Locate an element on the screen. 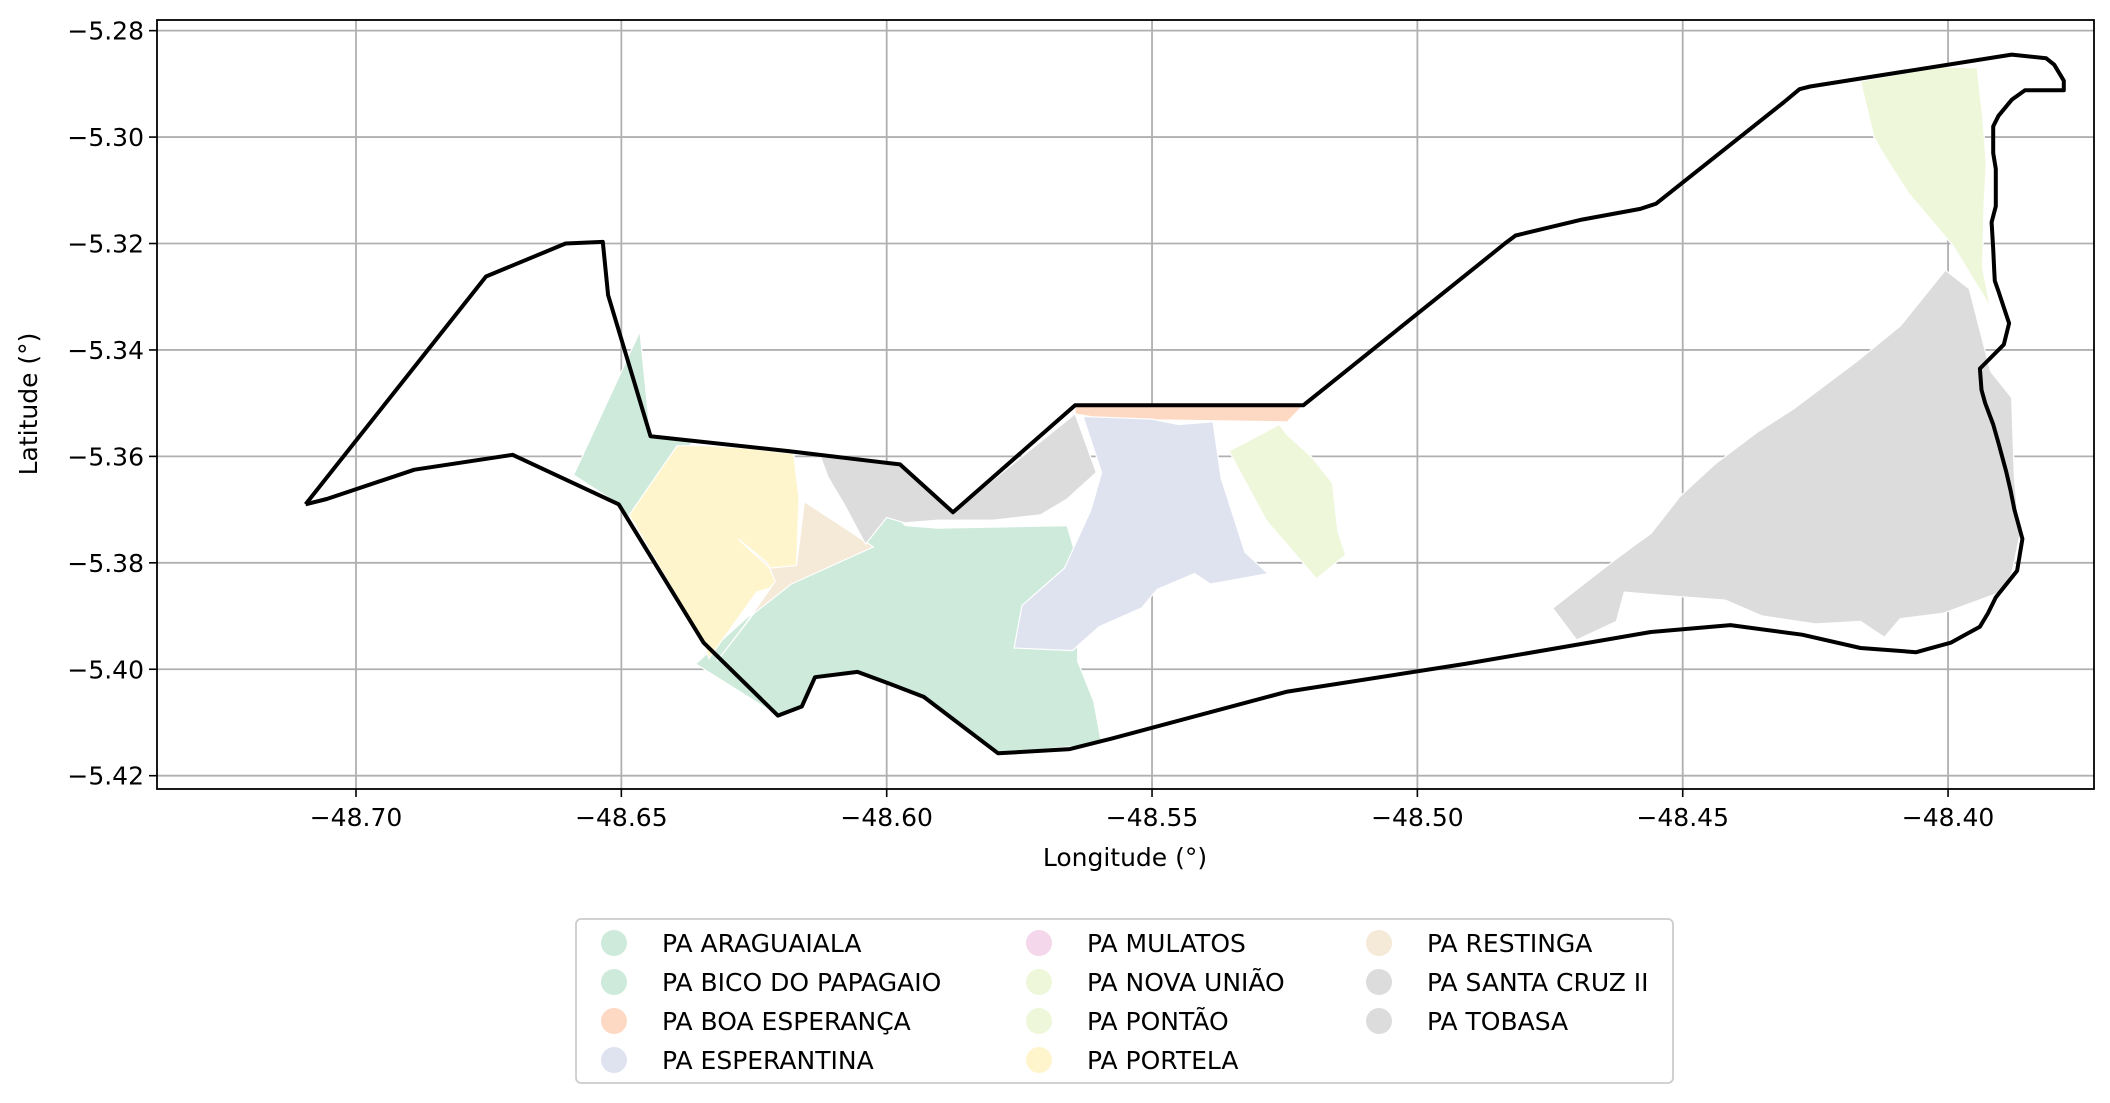  y-tick-label: −5.32 is located at coordinates (105, 244).